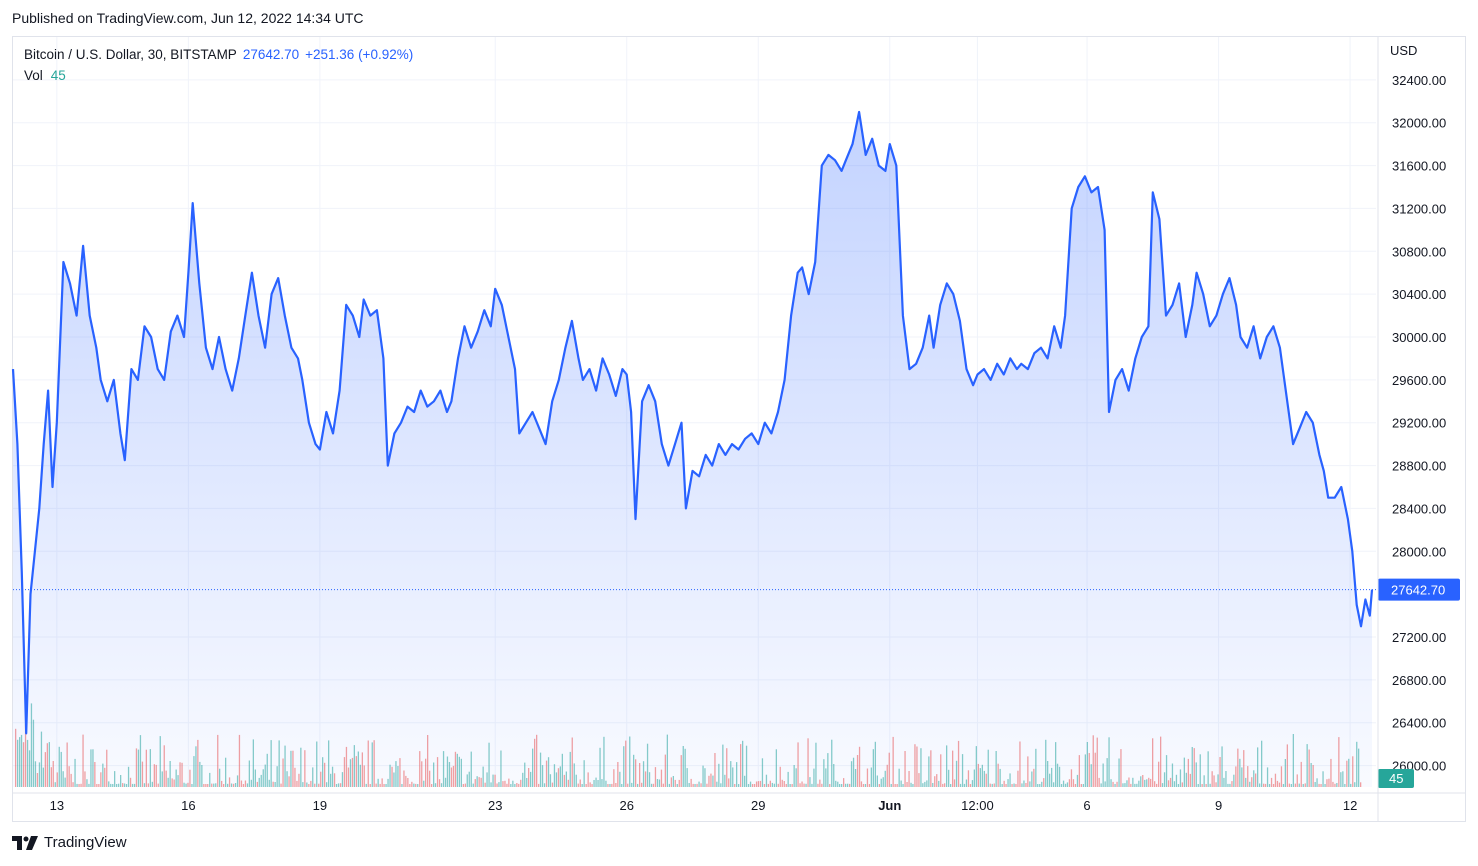 This screenshot has width=1478, height=866. What do you see at coordinates (758, 805) in the screenshot?
I see `x-tick-label: 29` at bounding box center [758, 805].